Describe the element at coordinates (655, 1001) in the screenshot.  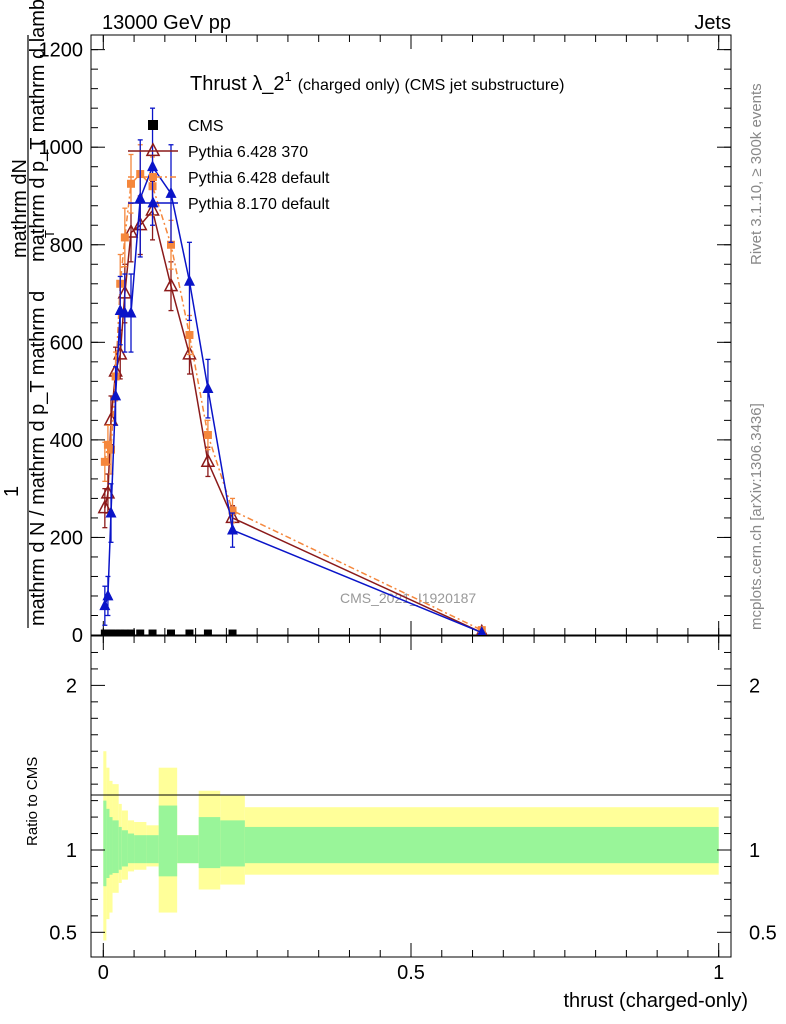
I see `x-axis-label: thrust (charged-only)` at that location.